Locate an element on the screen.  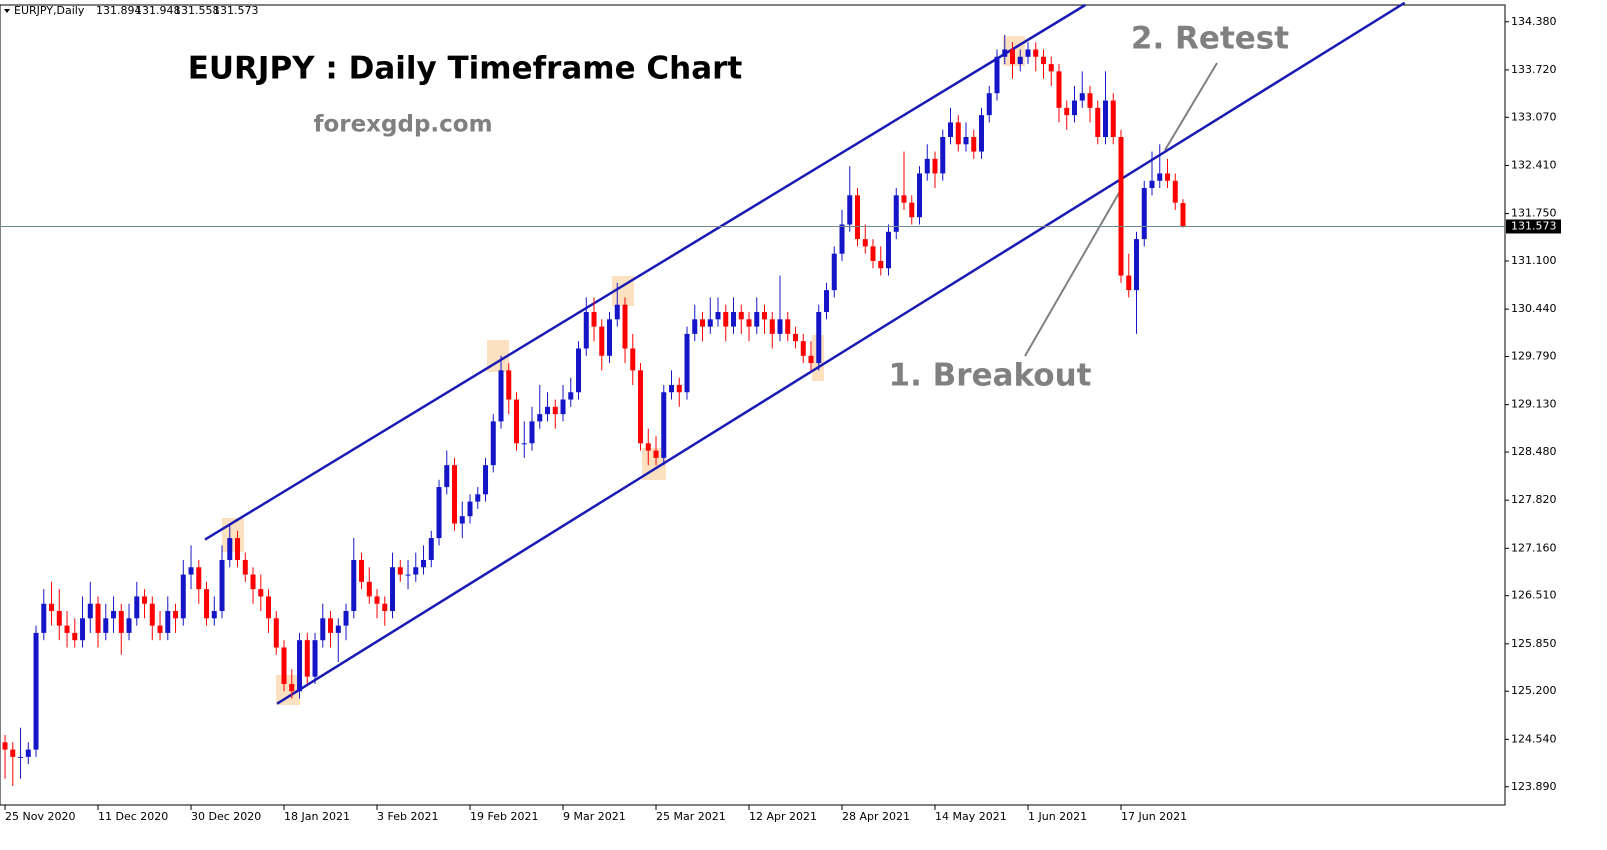
y-tick-label: 127.160 is located at coordinates (1534, 547).